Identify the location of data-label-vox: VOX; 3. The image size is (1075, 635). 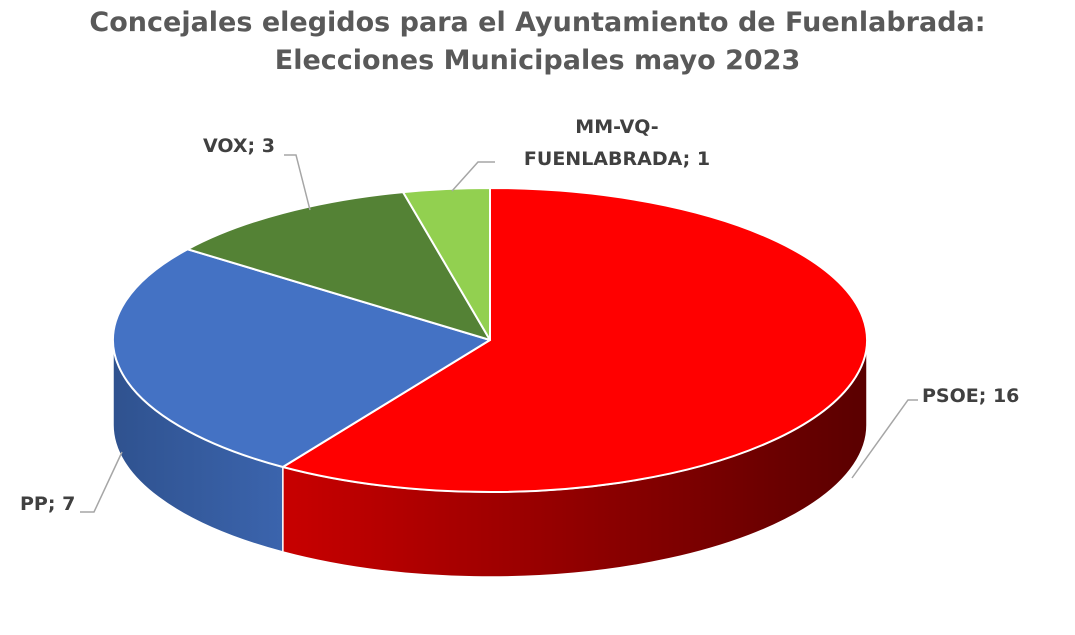
(239, 146).